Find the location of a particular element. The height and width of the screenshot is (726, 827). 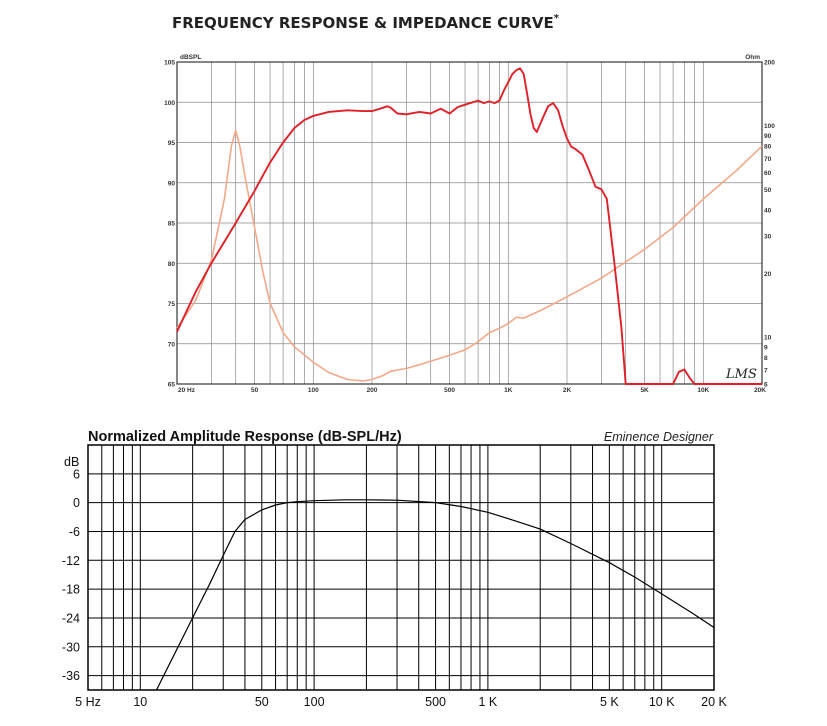

fr-y-tick-label: 95 is located at coordinates (172, 143).